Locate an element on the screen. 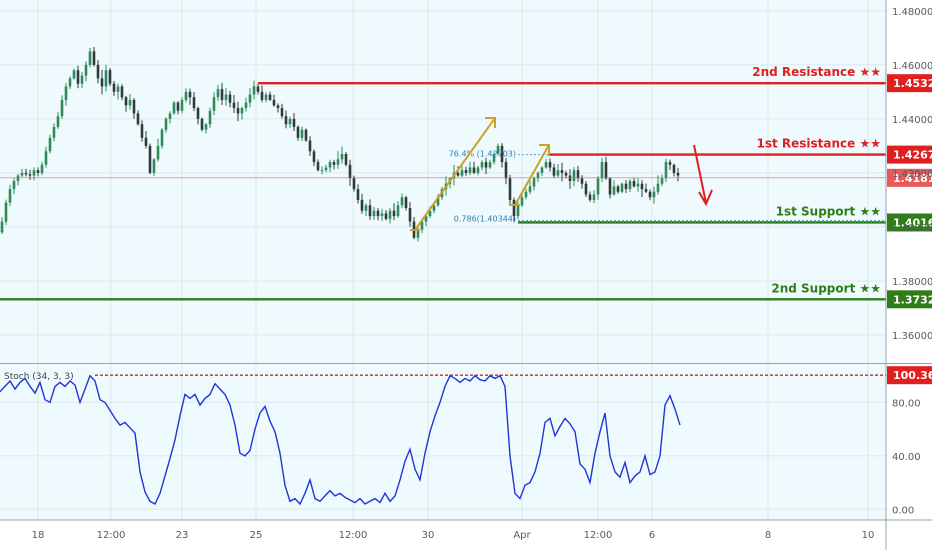 The width and height of the screenshot is (932, 555). x-tick-label: 8 is located at coordinates (768, 535).